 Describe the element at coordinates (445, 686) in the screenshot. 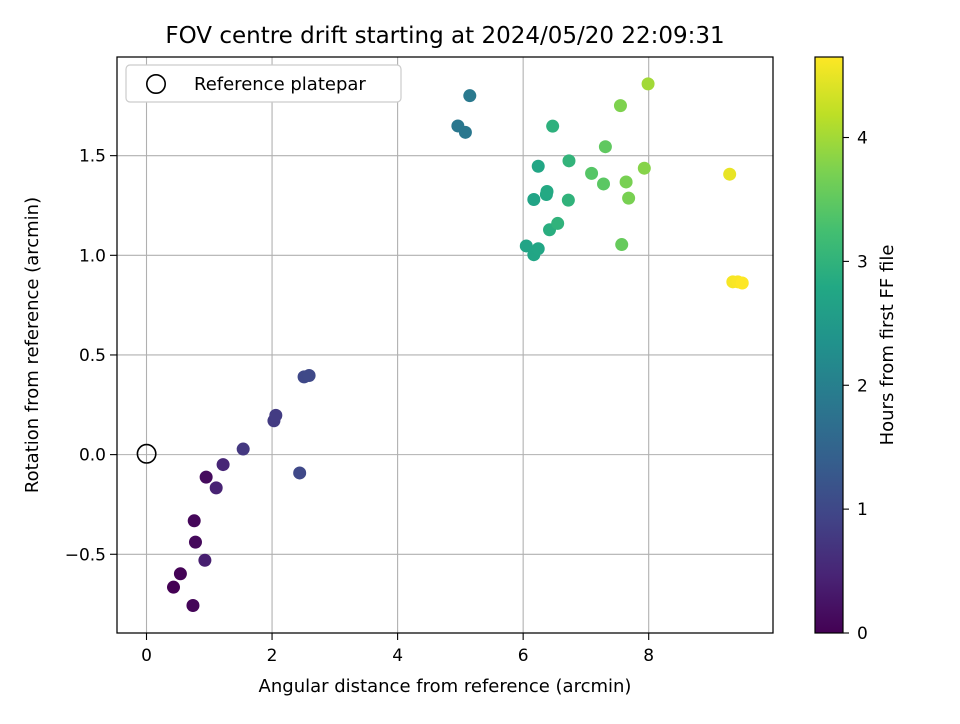

I see `x-axis-label: Angular distance from reference (arcmin)` at that location.